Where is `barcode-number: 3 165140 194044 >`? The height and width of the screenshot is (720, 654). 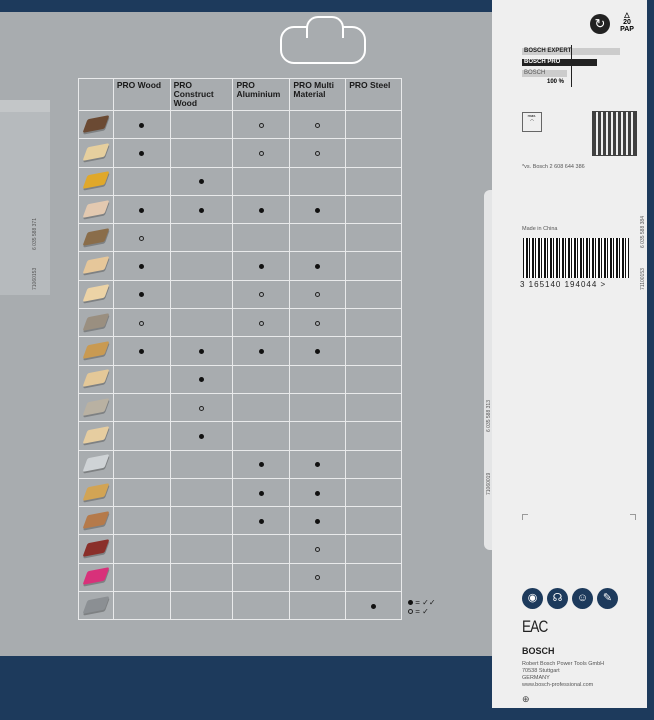 barcode-number: 3 165140 194044 > is located at coordinates (563, 284).